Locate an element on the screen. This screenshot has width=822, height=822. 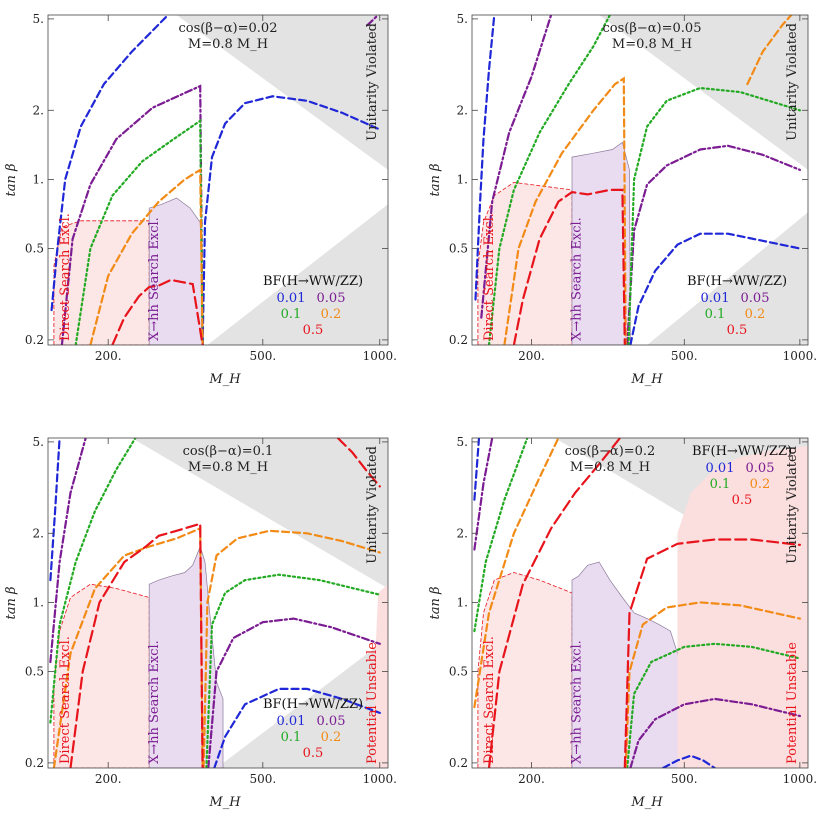
chart-title: cos(β−α)=0.05 is located at coordinates (652, 28).